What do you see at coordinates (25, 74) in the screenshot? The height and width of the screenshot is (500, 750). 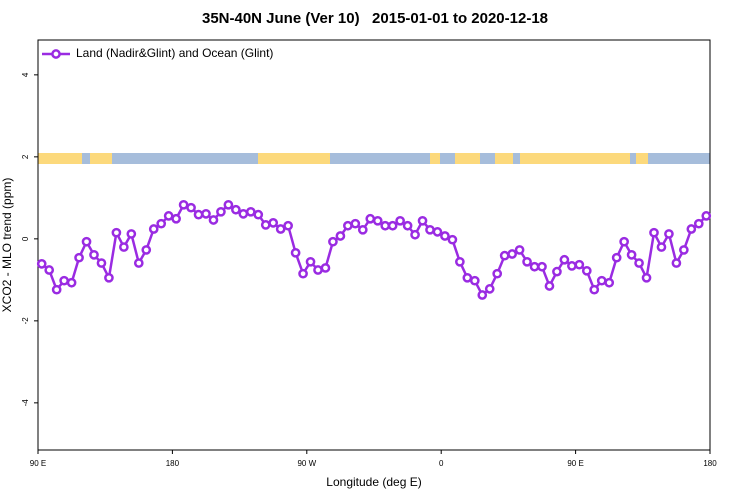 I see `y-tick-label: 4` at bounding box center [25, 74].